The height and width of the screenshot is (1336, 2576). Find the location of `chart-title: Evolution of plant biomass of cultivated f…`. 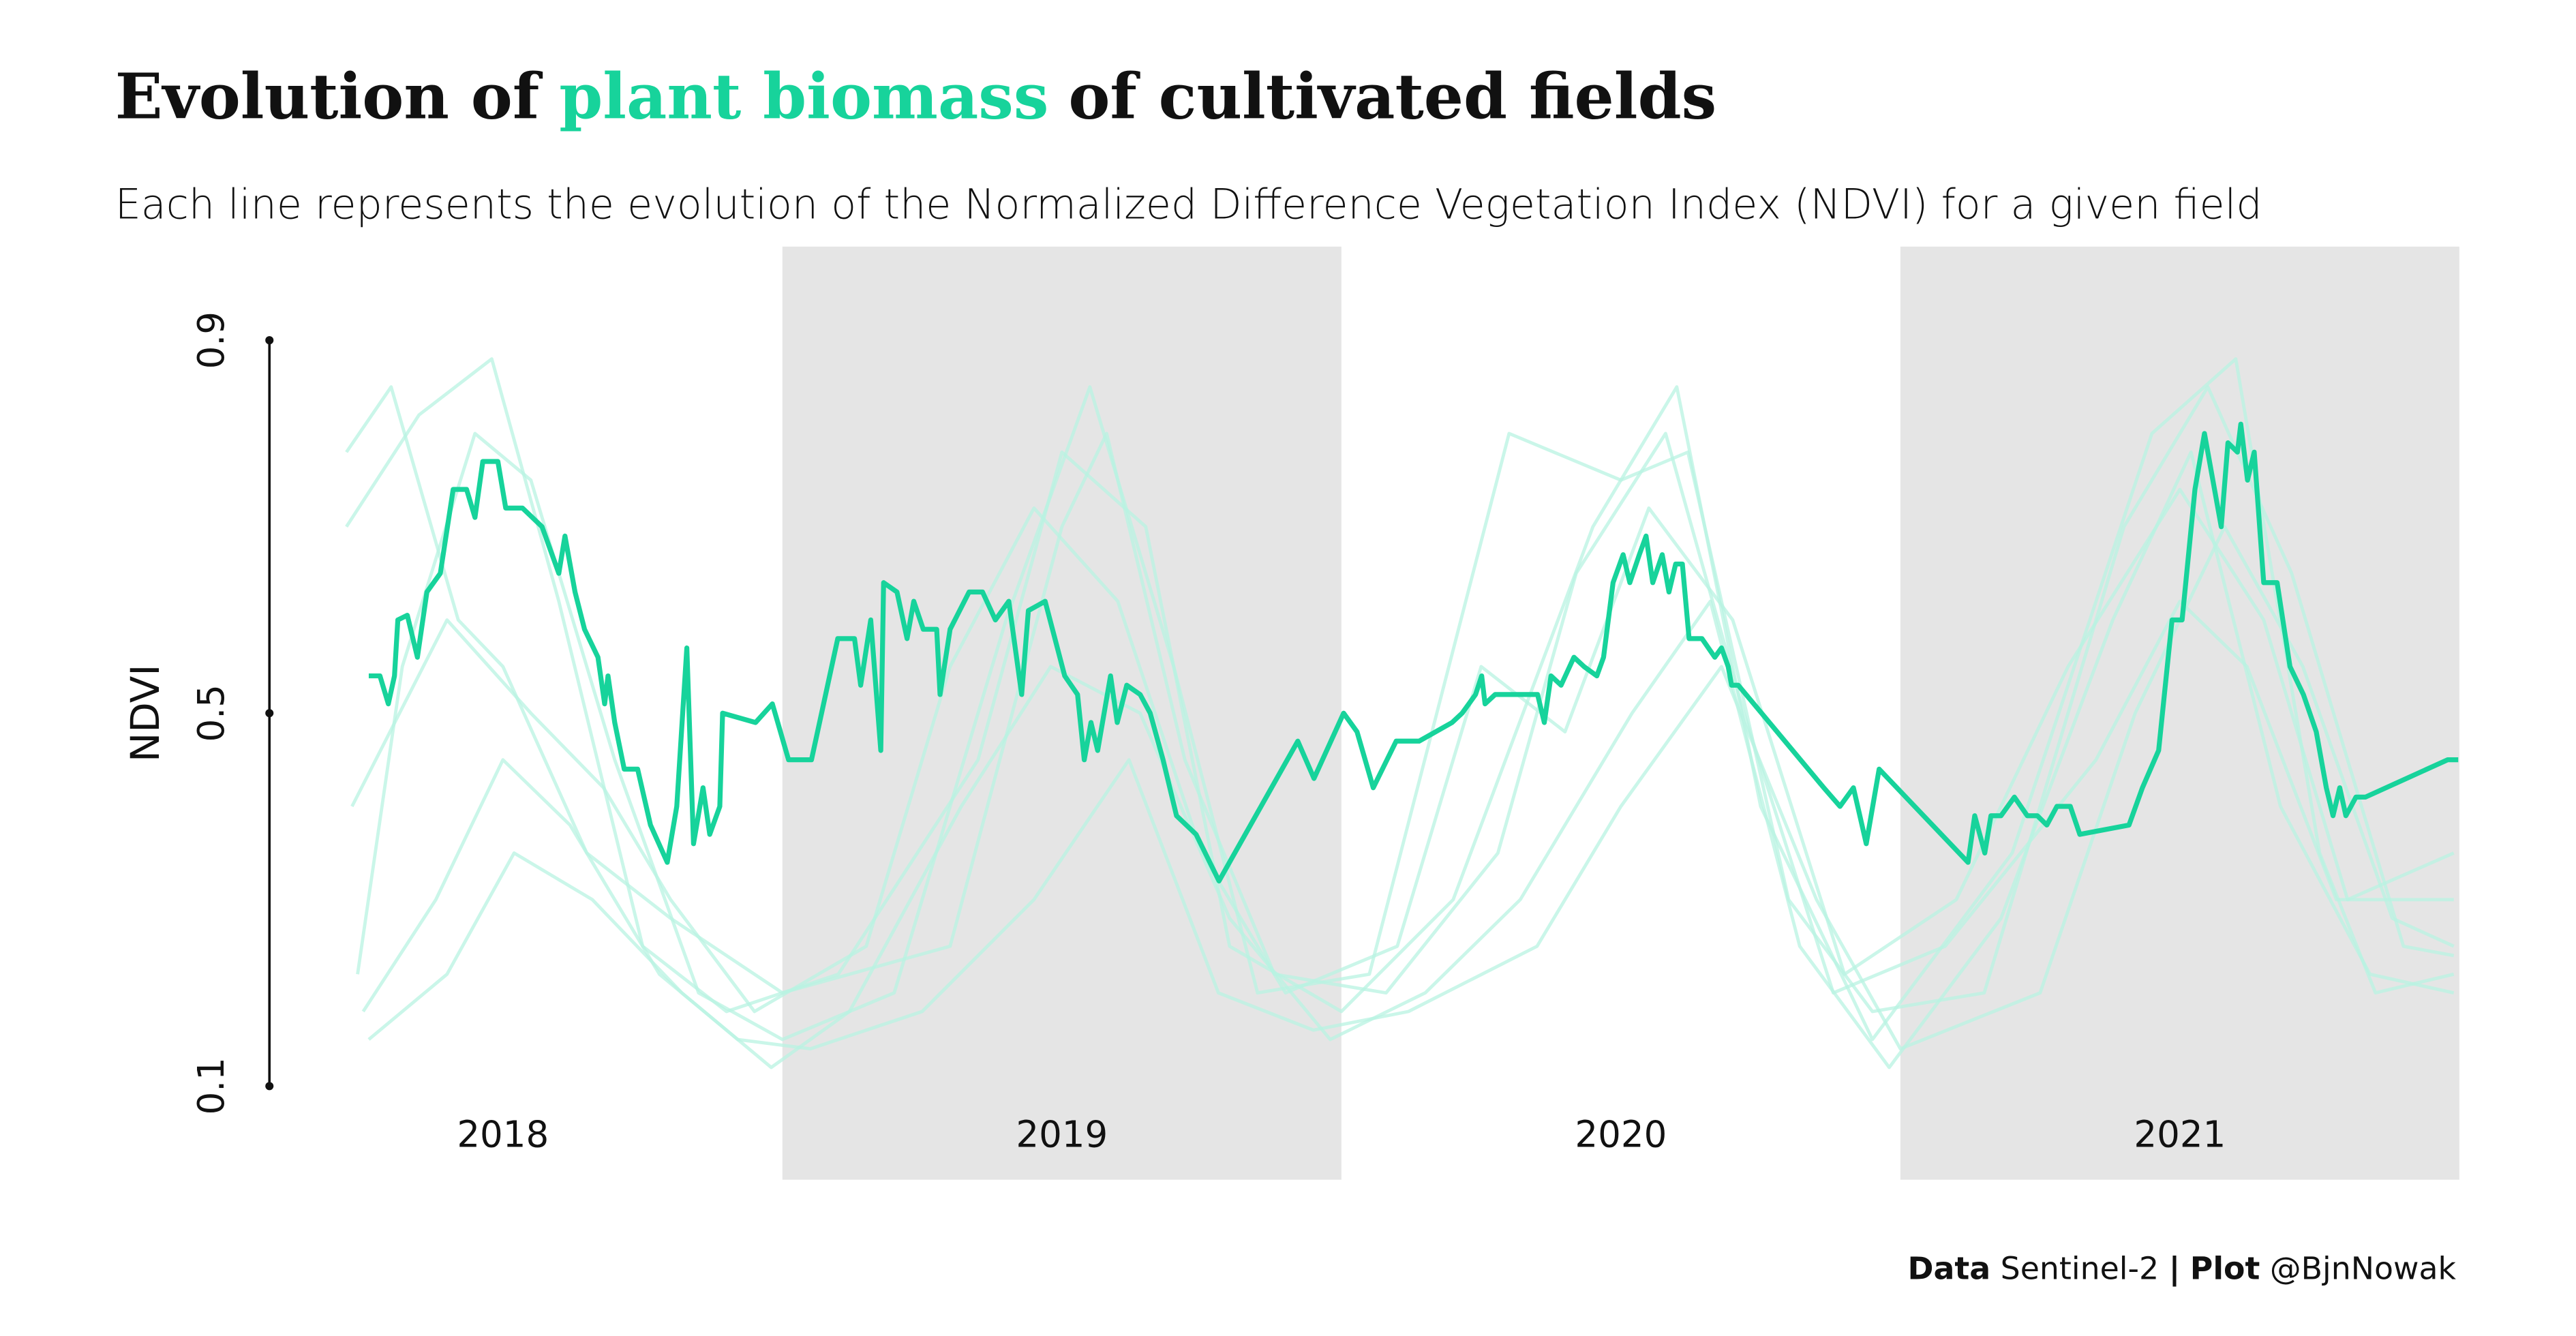

chart-title: Evolution of plant biomass of cultivated f… is located at coordinates (915, 96).